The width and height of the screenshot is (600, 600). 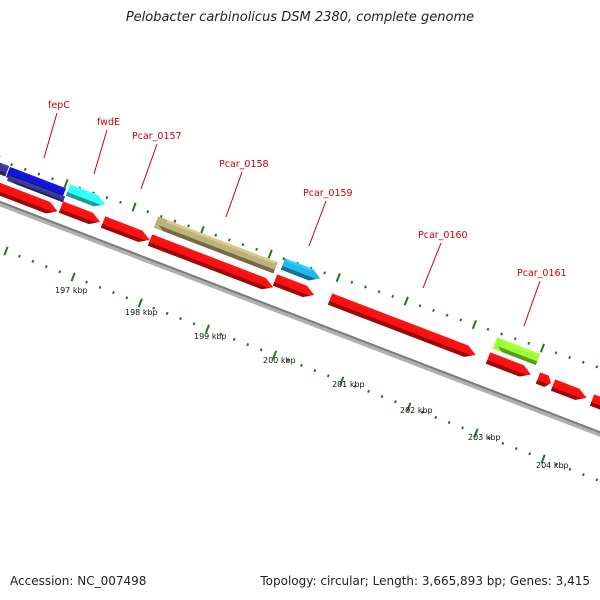 What do you see at coordinates (522, 348) in the screenshot?
I see `gene-Pcar_0161-arrow-highlight` at bounding box center [522, 348].